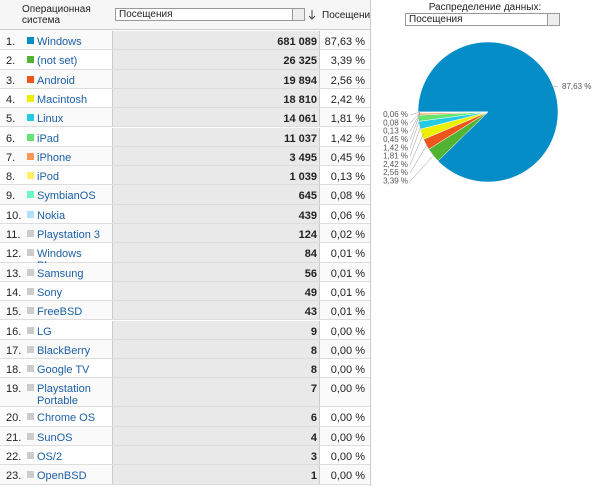 This screenshot has width=600, height=486. I want to click on visits: 49, so click(310, 292).